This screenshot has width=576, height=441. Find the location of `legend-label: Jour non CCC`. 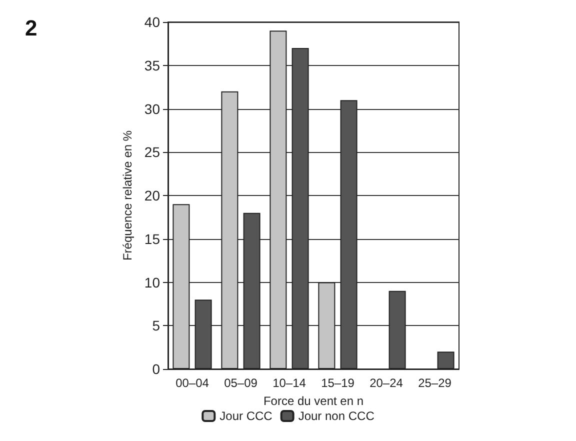

legend-label: Jour non CCC is located at coordinates (336, 416).